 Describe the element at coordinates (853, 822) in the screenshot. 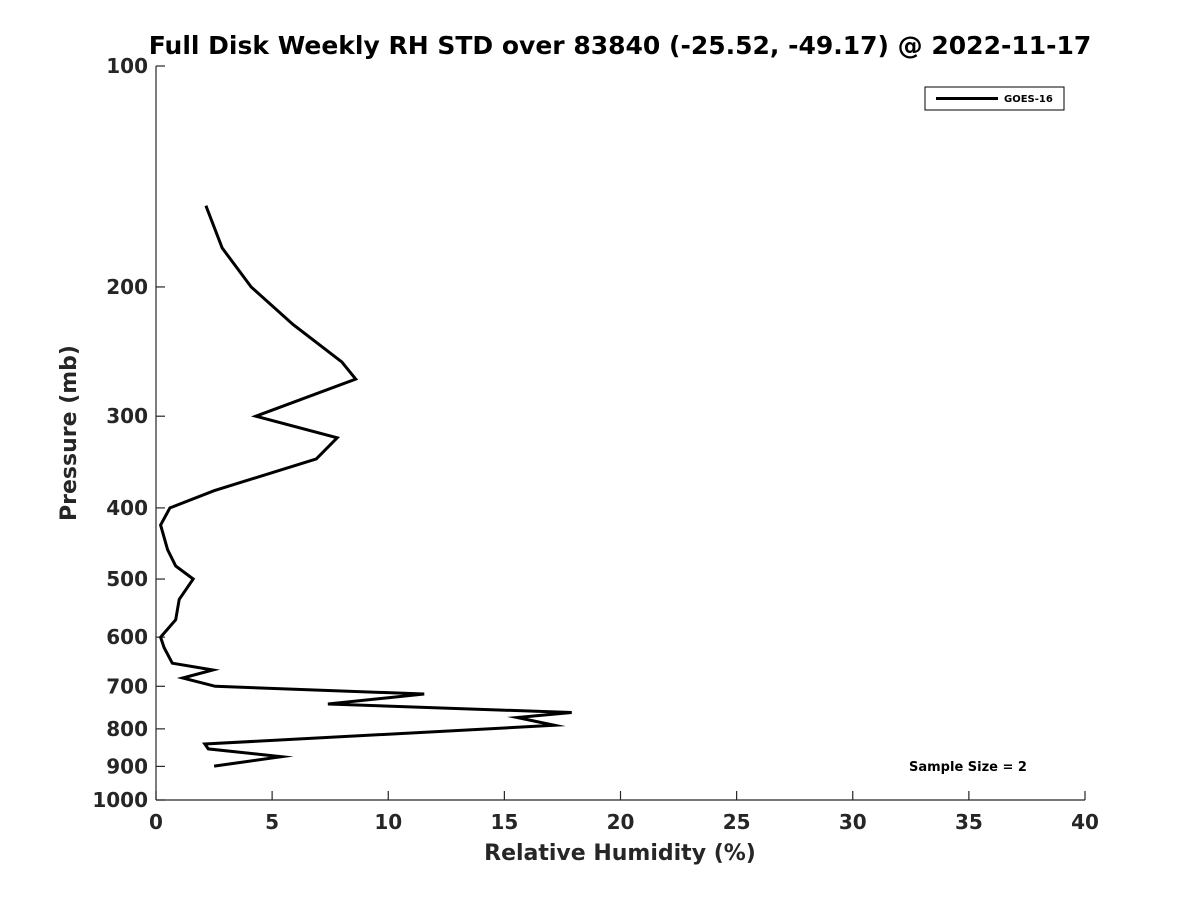

I see `x-tick-label: 30` at that location.